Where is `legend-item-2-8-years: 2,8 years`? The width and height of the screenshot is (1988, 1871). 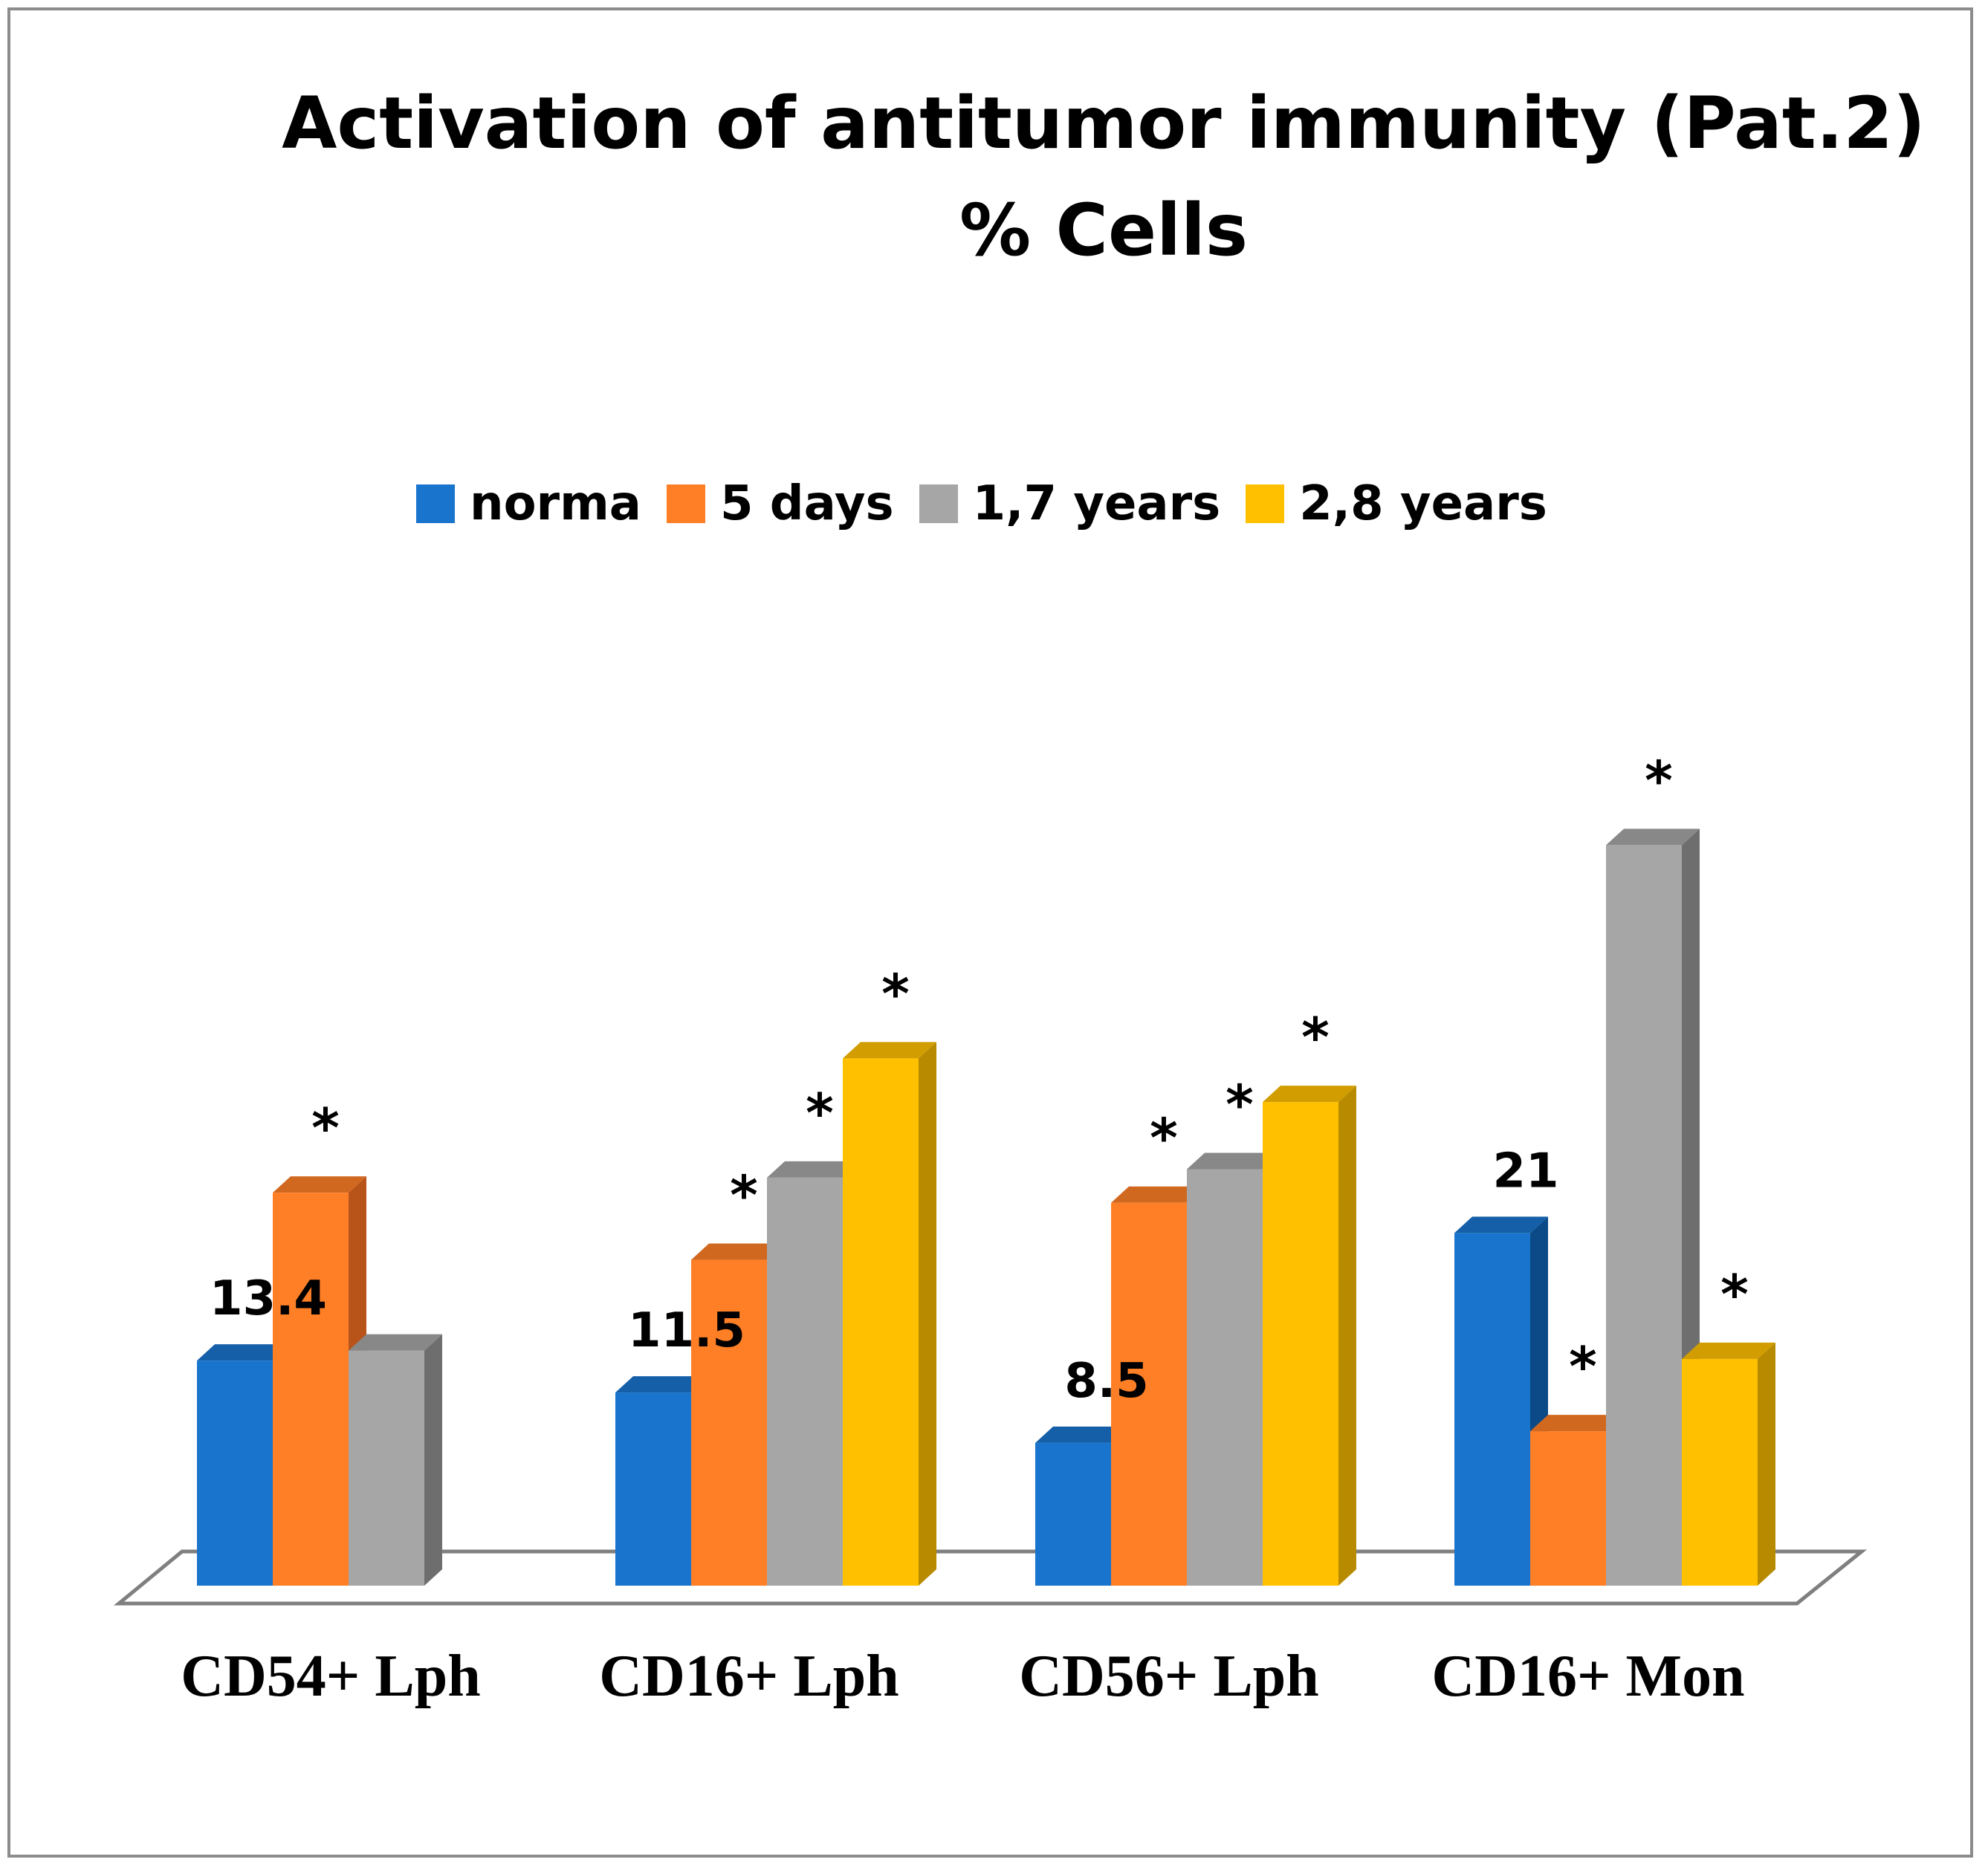
legend-item-2-8-years: 2,8 years is located at coordinates (1396, 503).